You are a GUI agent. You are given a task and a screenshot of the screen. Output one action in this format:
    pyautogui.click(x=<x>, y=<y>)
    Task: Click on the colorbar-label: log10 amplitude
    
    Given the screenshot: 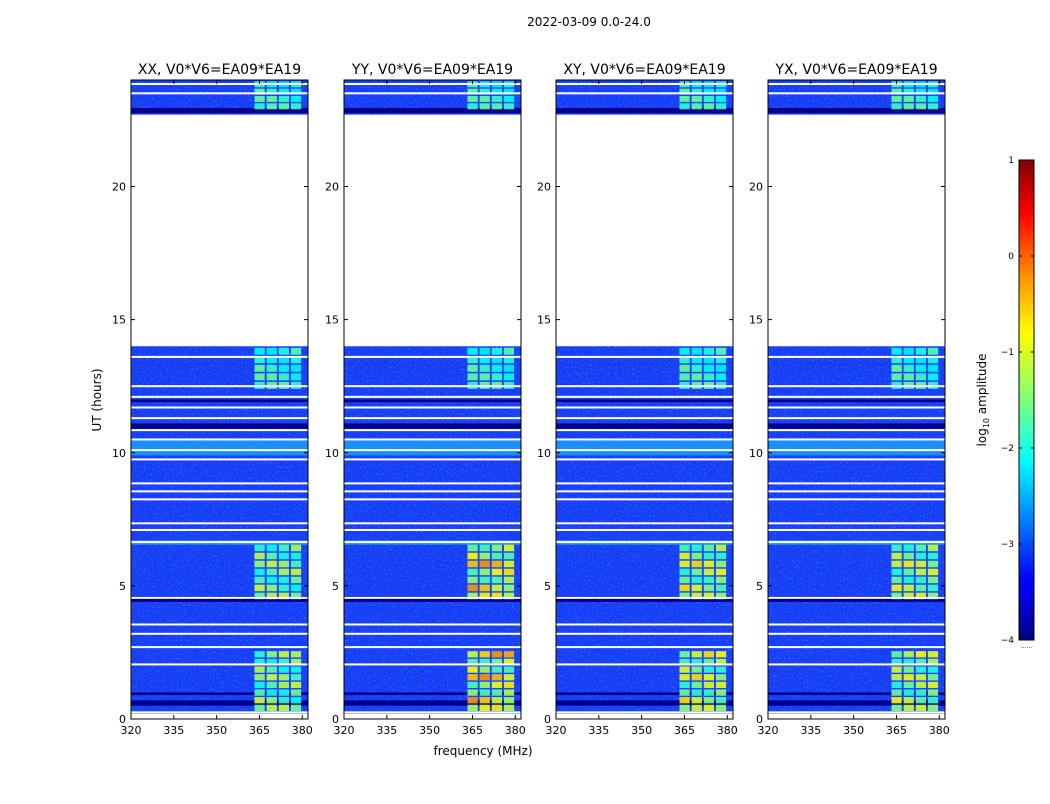 What is the action you would take?
    pyautogui.click(x=983, y=400)
    